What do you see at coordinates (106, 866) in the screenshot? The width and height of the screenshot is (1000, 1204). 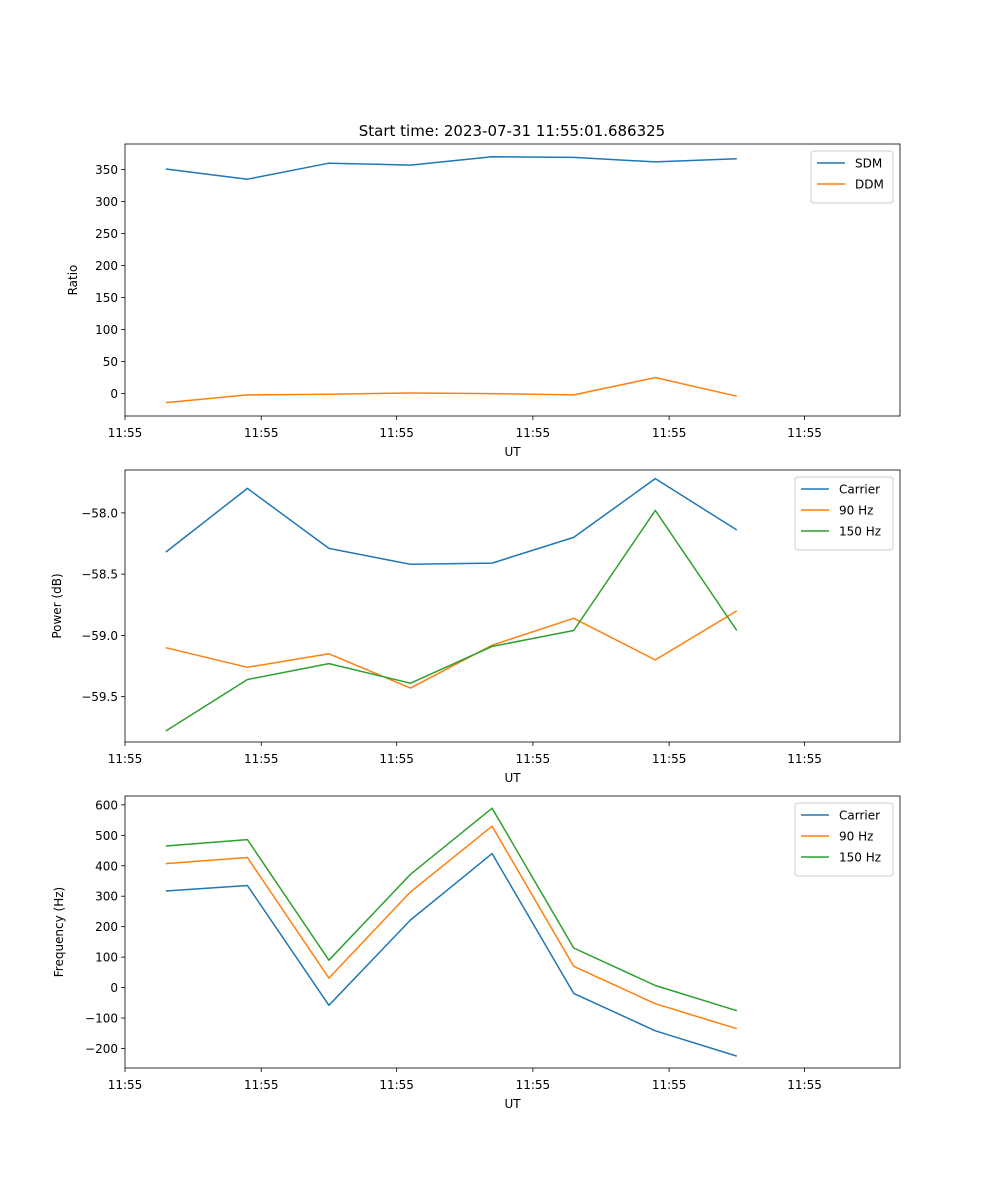 I see `y-tick-label: 400` at bounding box center [106, 866].